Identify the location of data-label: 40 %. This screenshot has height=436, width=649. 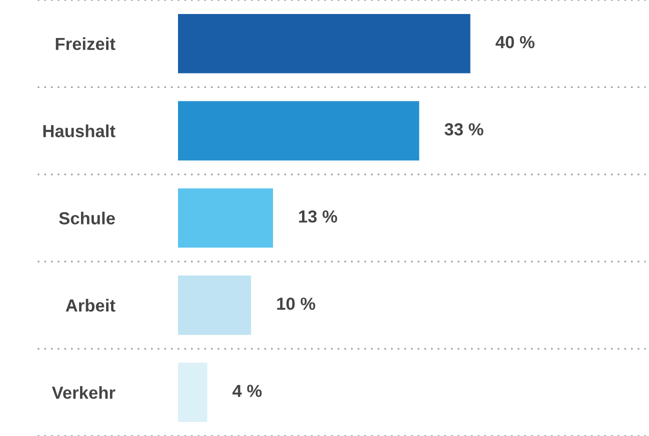
(515, 42).